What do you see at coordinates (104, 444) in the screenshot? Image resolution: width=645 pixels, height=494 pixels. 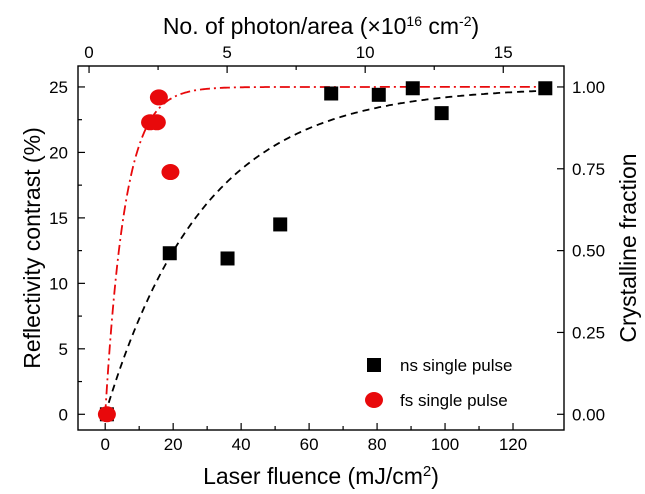 I see `x-tick-label: 0` at bounding box center [104, 444].